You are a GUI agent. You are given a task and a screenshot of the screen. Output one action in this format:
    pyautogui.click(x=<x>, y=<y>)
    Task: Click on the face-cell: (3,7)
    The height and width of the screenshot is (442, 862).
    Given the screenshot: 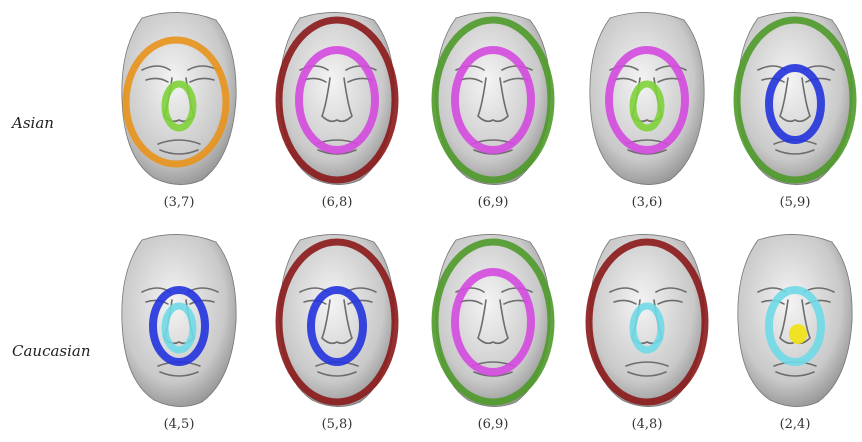 What is the action you would take?
    pyautogui.click(x=179, y=113)
    